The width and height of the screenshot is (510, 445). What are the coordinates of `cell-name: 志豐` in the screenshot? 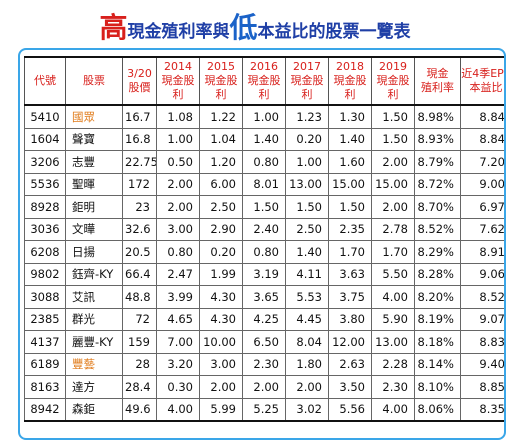 It's located at (94, 162).